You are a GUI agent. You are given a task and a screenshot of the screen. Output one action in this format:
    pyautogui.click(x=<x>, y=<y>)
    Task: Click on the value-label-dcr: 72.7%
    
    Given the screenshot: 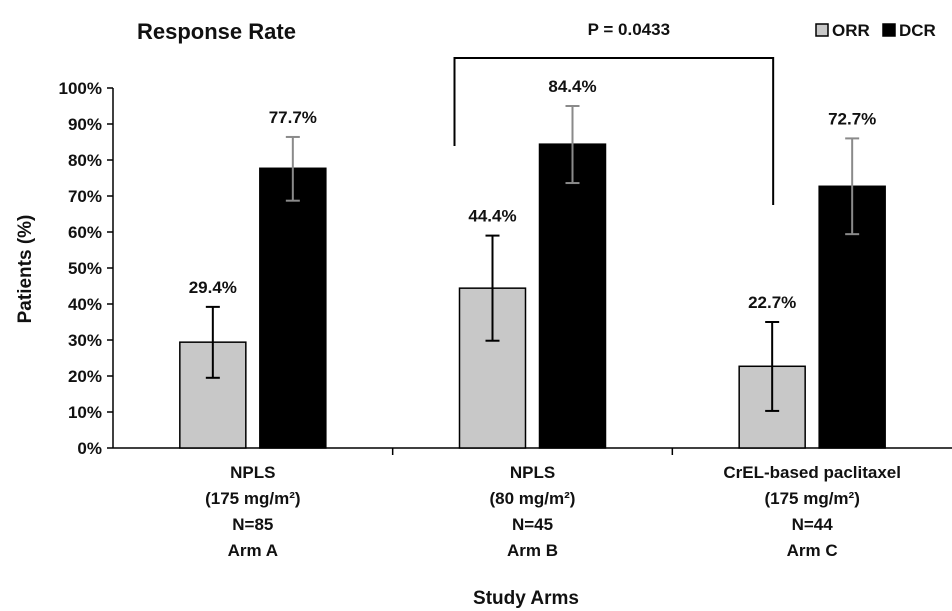 What is the action you would take?
    pyautogui.click(x=852, y=118)
    